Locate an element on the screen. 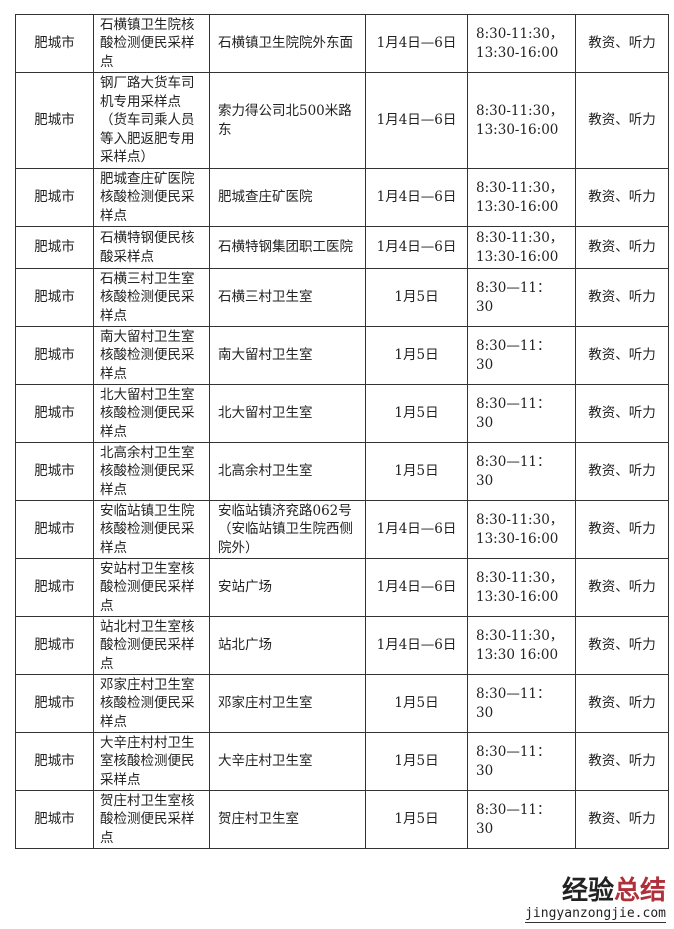 This screenshot has height=929, width=674. watermark: 经验总结 jingyanzongjie.com is located at coordinates (595, 899).